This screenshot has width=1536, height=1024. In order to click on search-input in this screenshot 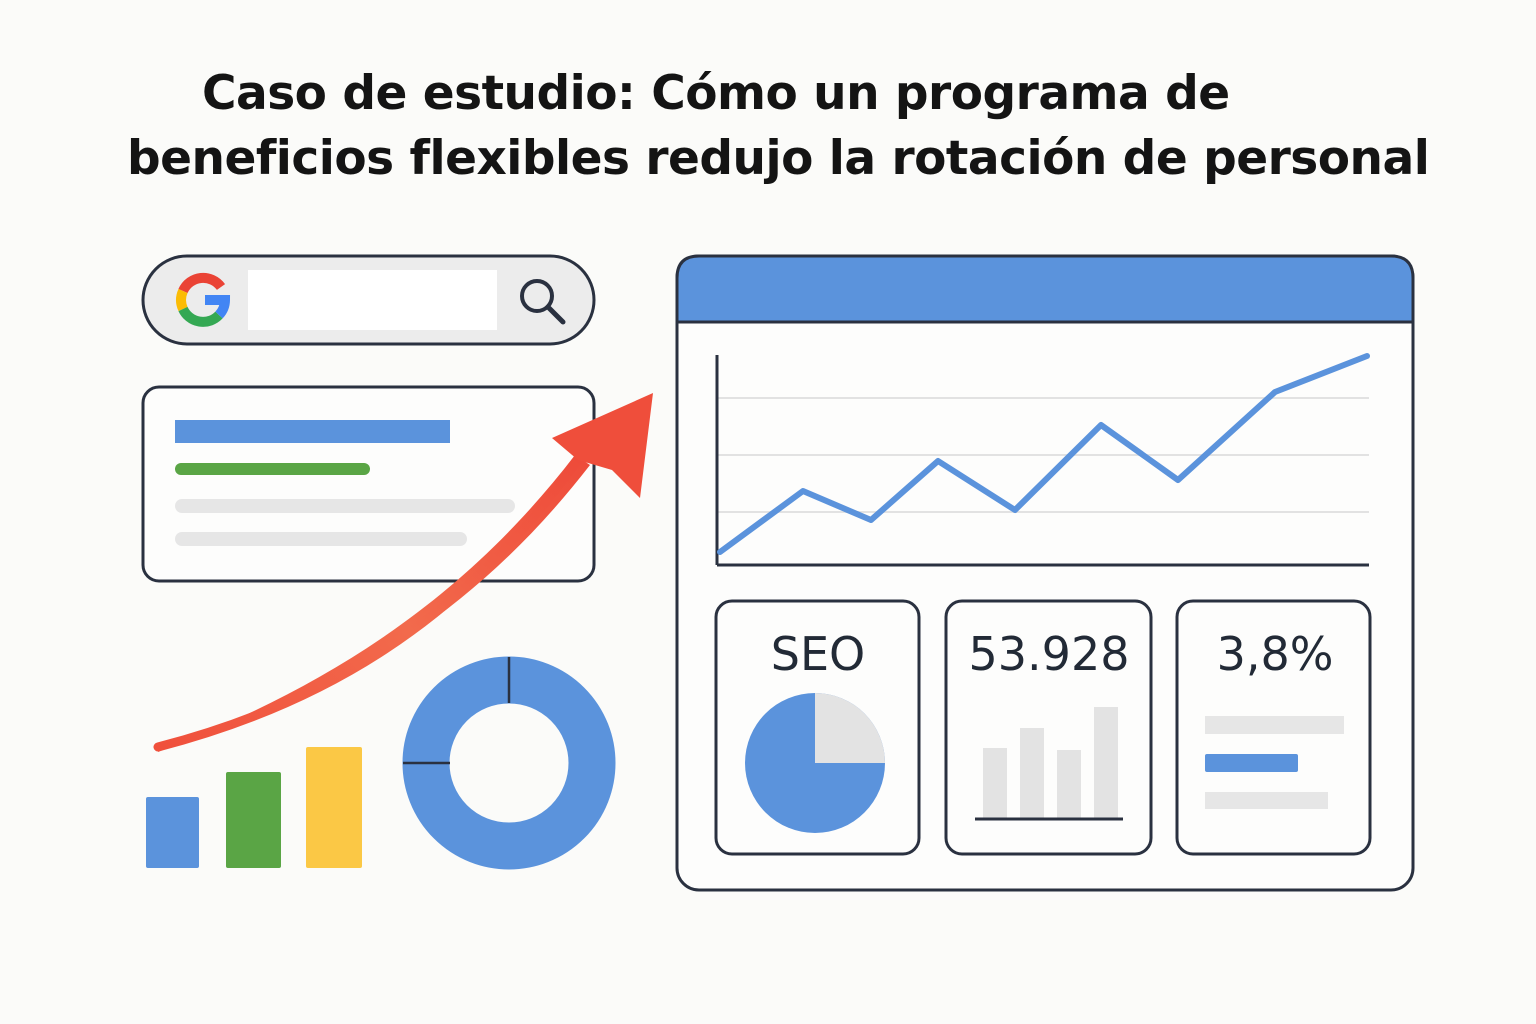, I will do `click(372, 300)`.